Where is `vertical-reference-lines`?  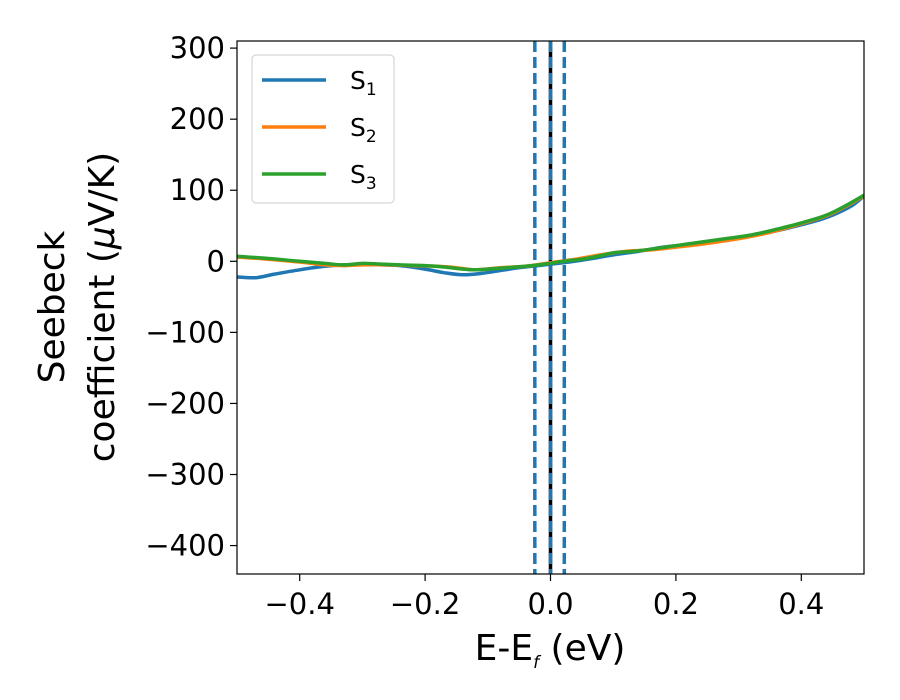 vertical-reference-lines is located at coordinates (550, 307).